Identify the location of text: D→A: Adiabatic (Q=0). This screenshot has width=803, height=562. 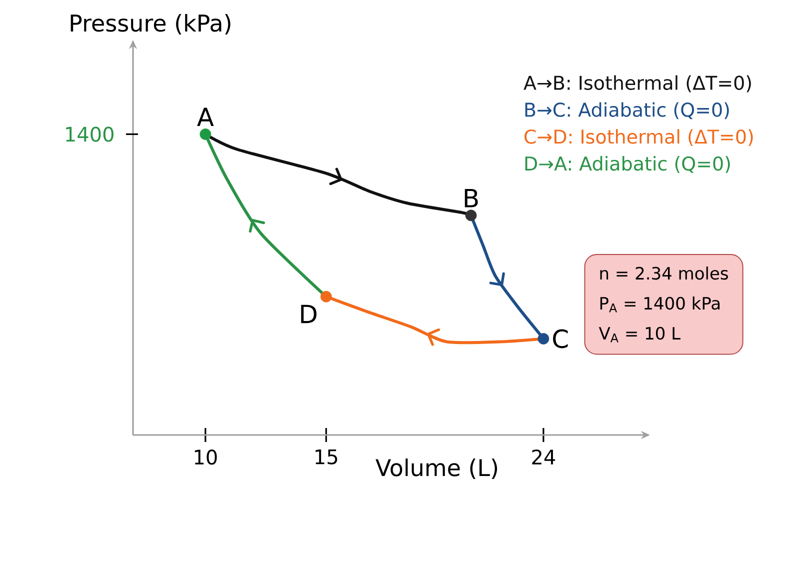
(627, 164).